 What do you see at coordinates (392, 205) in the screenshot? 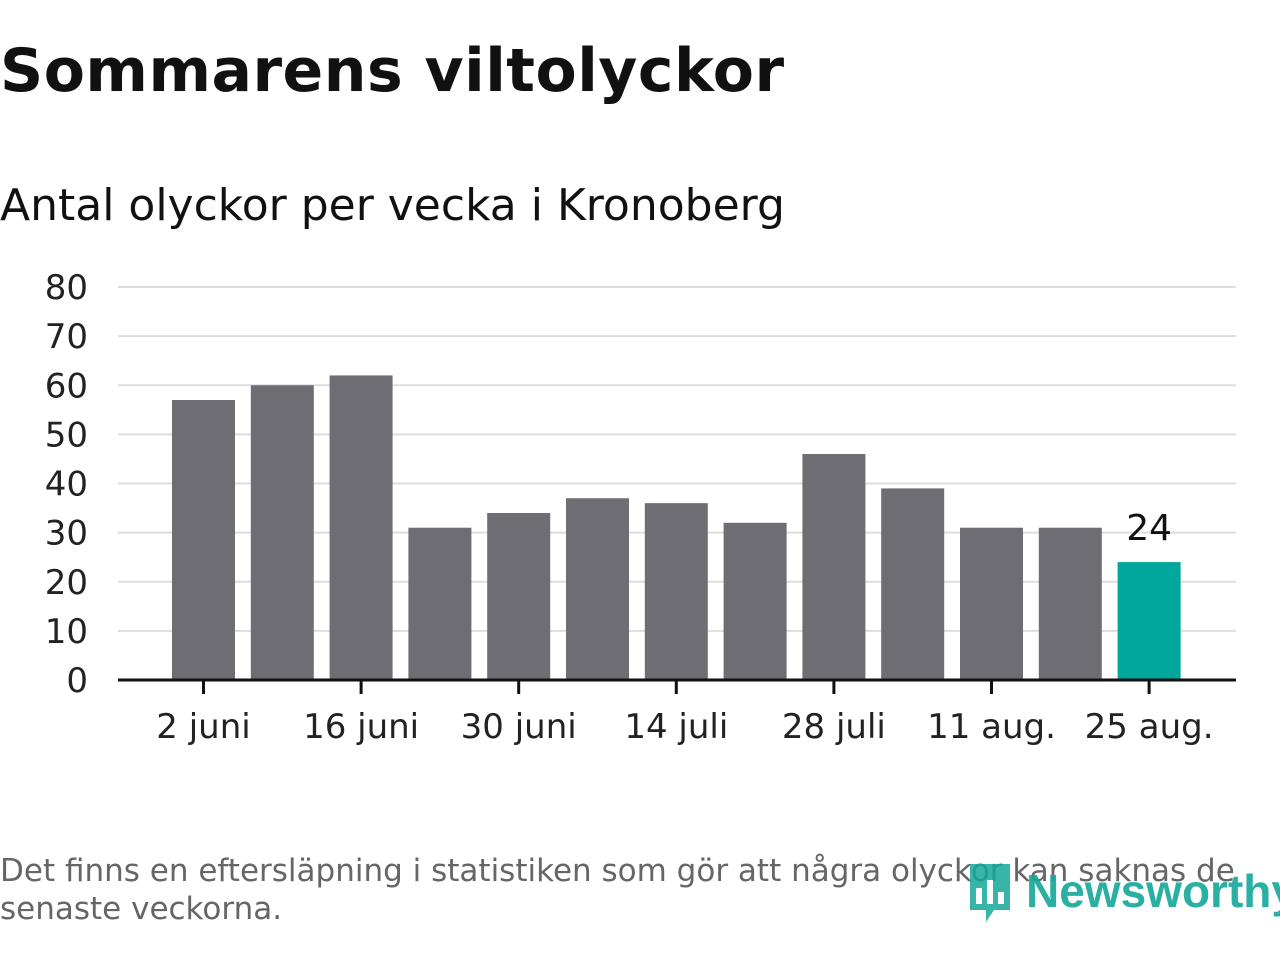
I see `chart-subtitle: Antal olyckor per vecka i Kronoberg` at bounding box center [392, 205].